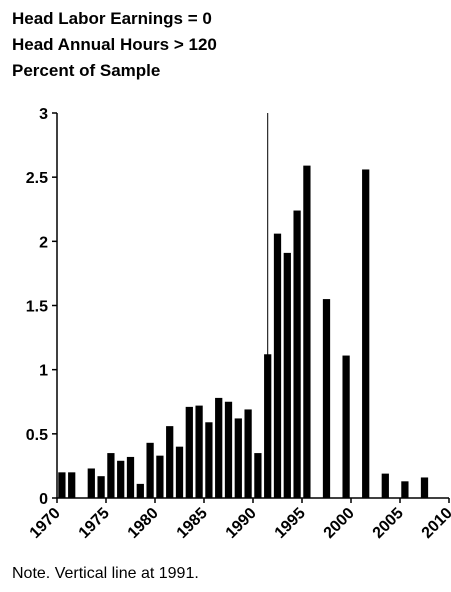 This screenshot has height=592, width=451. I want to click on bar-1970, so click(62, 485).